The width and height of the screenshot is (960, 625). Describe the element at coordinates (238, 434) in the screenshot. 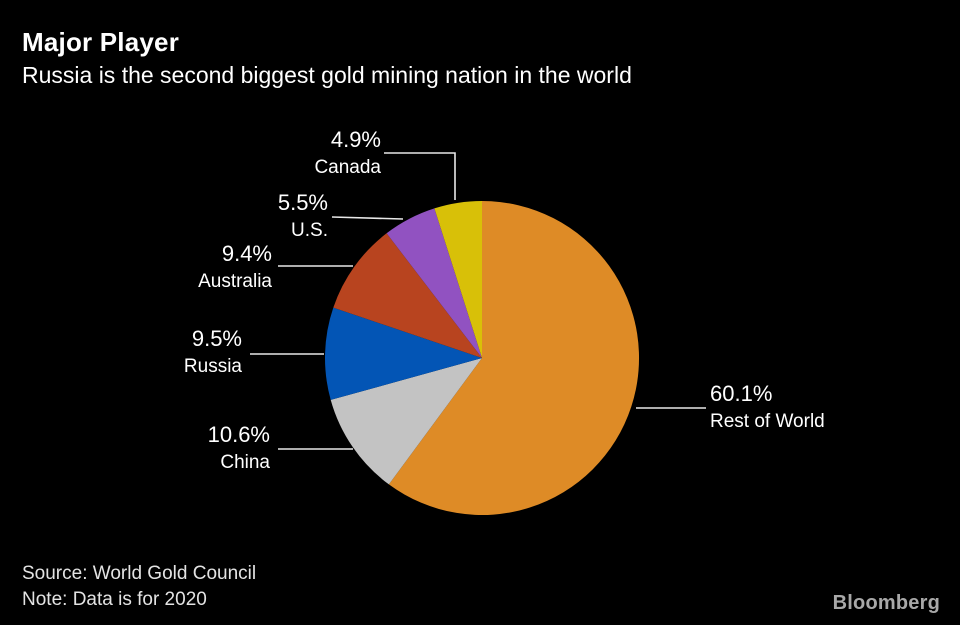

I see `slice-pct: 10.6%` at that location.